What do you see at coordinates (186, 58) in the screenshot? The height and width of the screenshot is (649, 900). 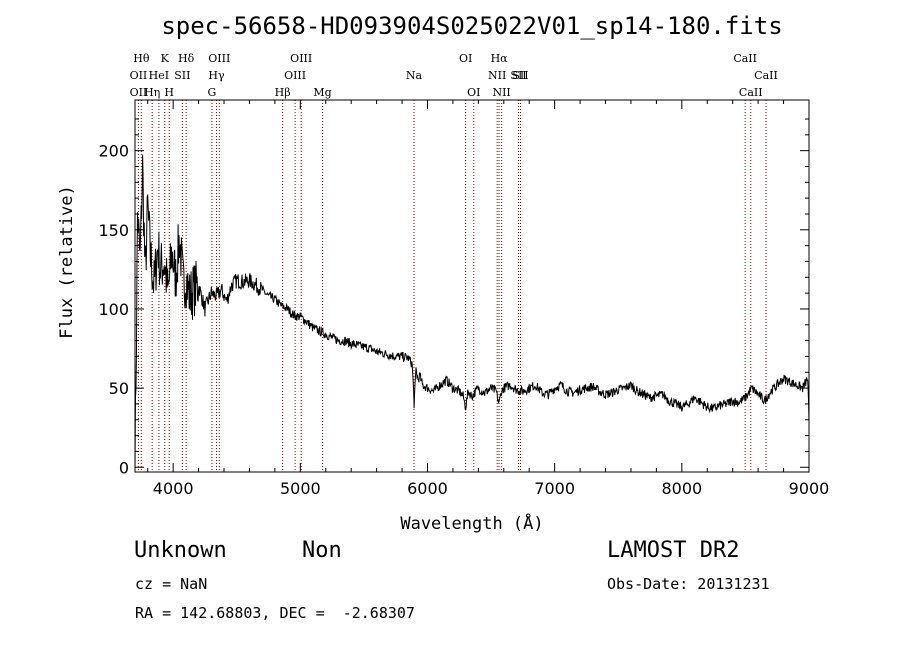 I see `line-label: Hδ` at bounding box center [186, 58].